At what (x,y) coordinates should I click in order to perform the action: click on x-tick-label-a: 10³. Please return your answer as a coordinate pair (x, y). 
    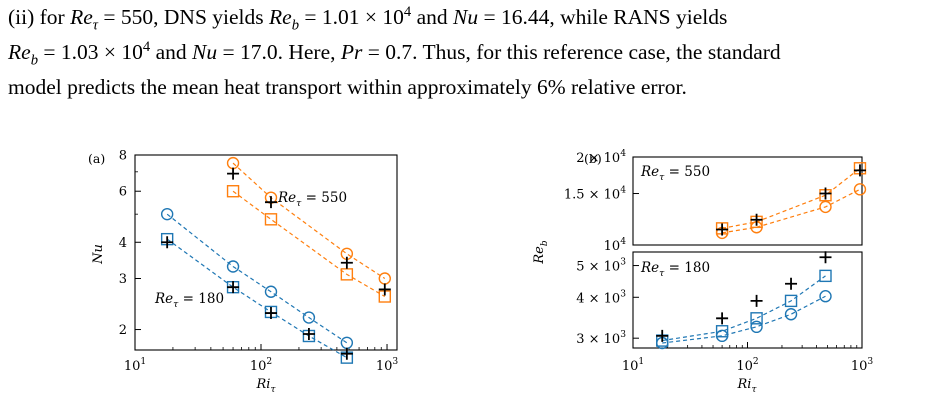
    Looking at the image, I should click on (387, 365).